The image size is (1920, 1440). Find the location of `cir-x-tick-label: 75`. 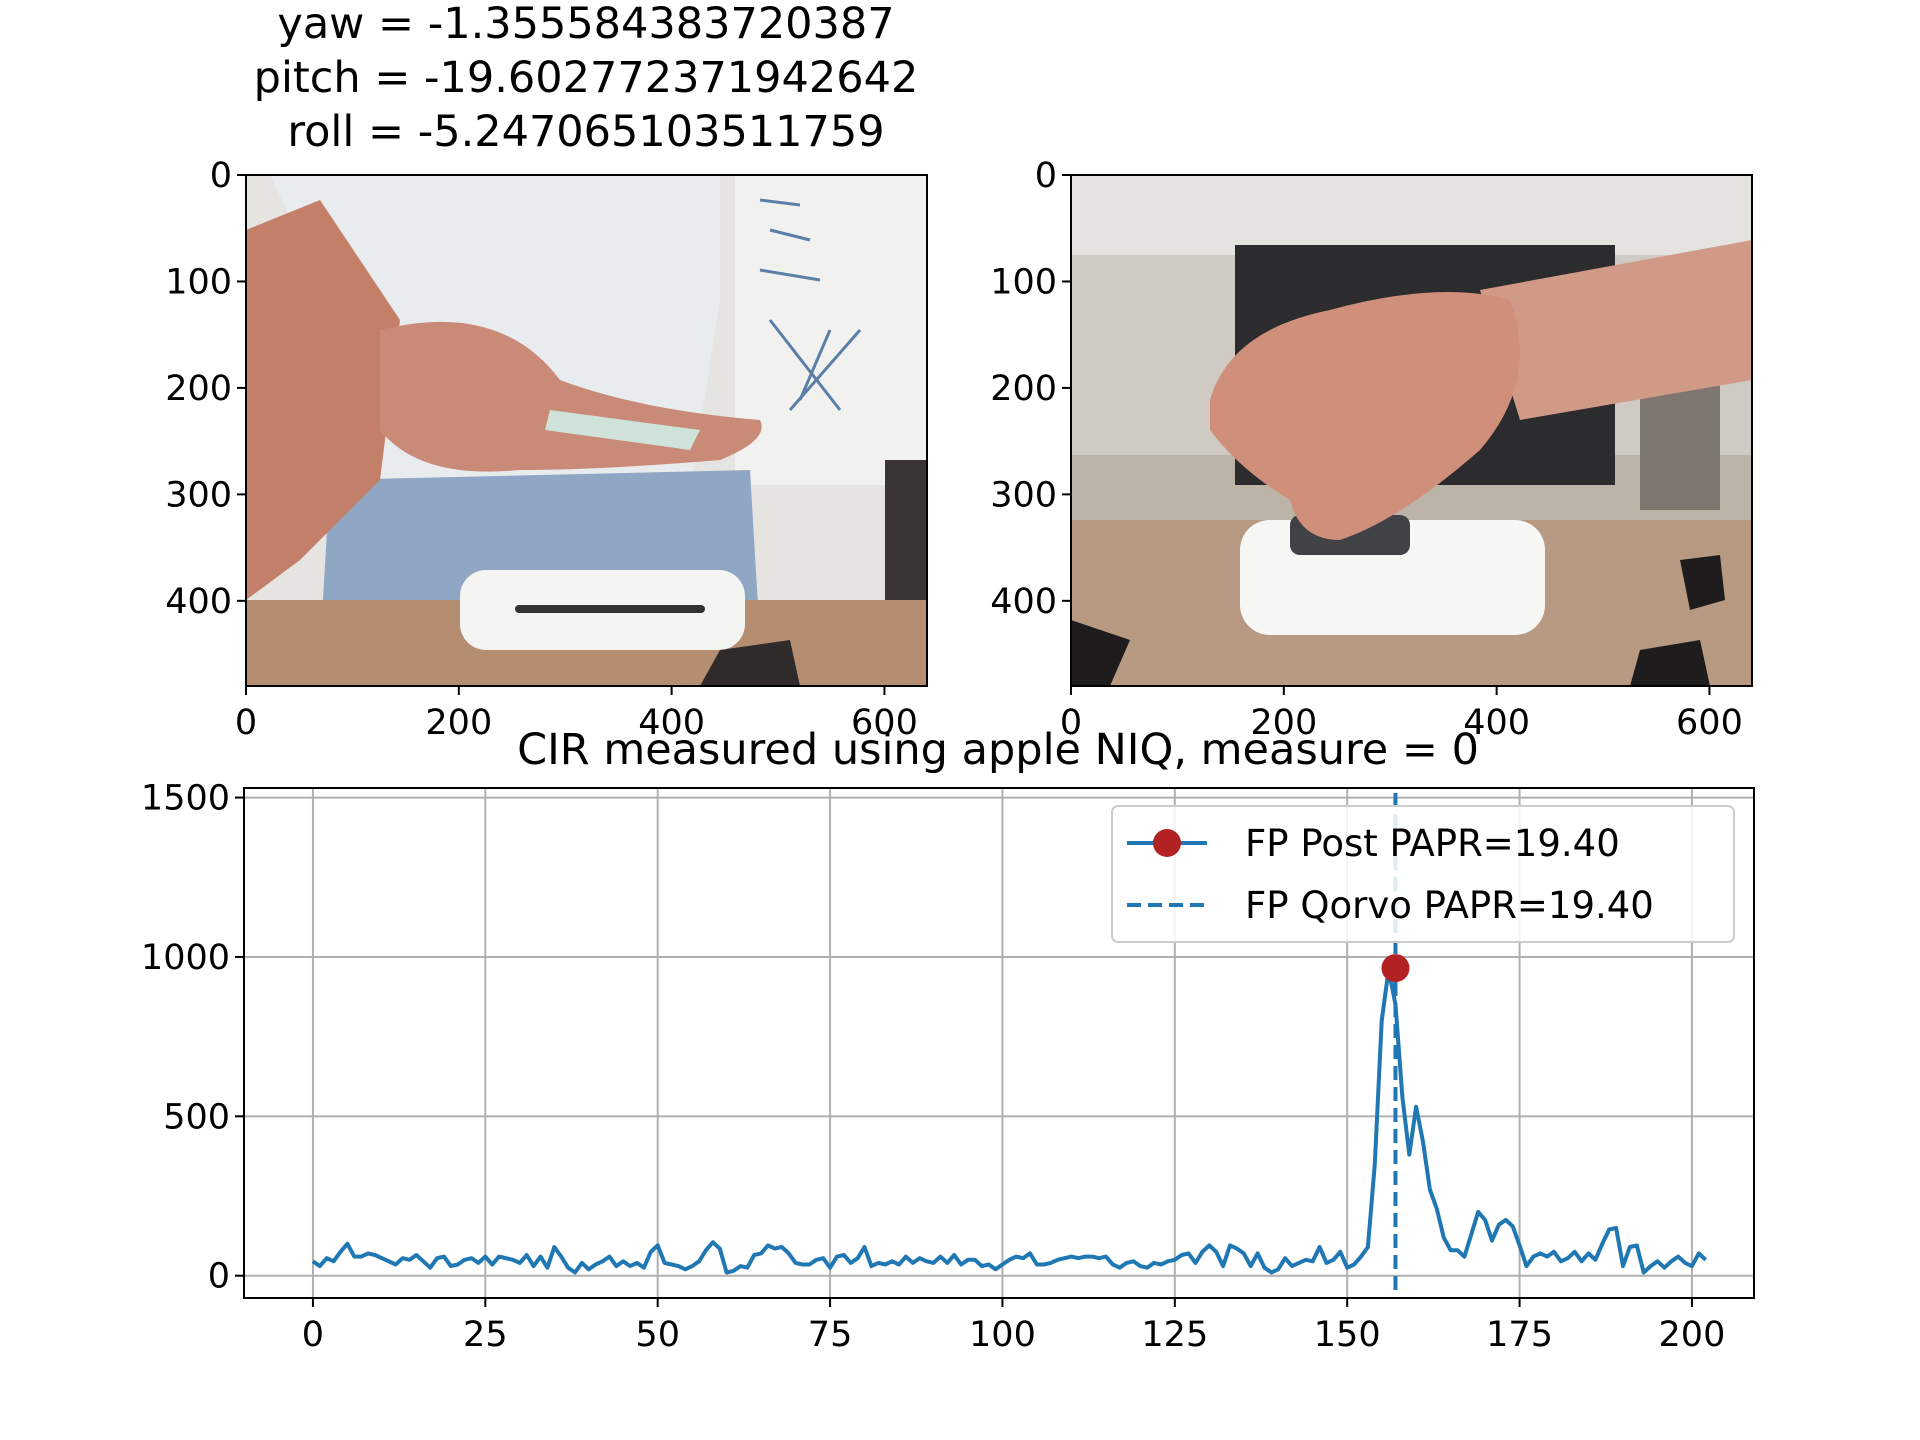

cir-x-tick-label: 75 is located at coordinates (830, 1335).